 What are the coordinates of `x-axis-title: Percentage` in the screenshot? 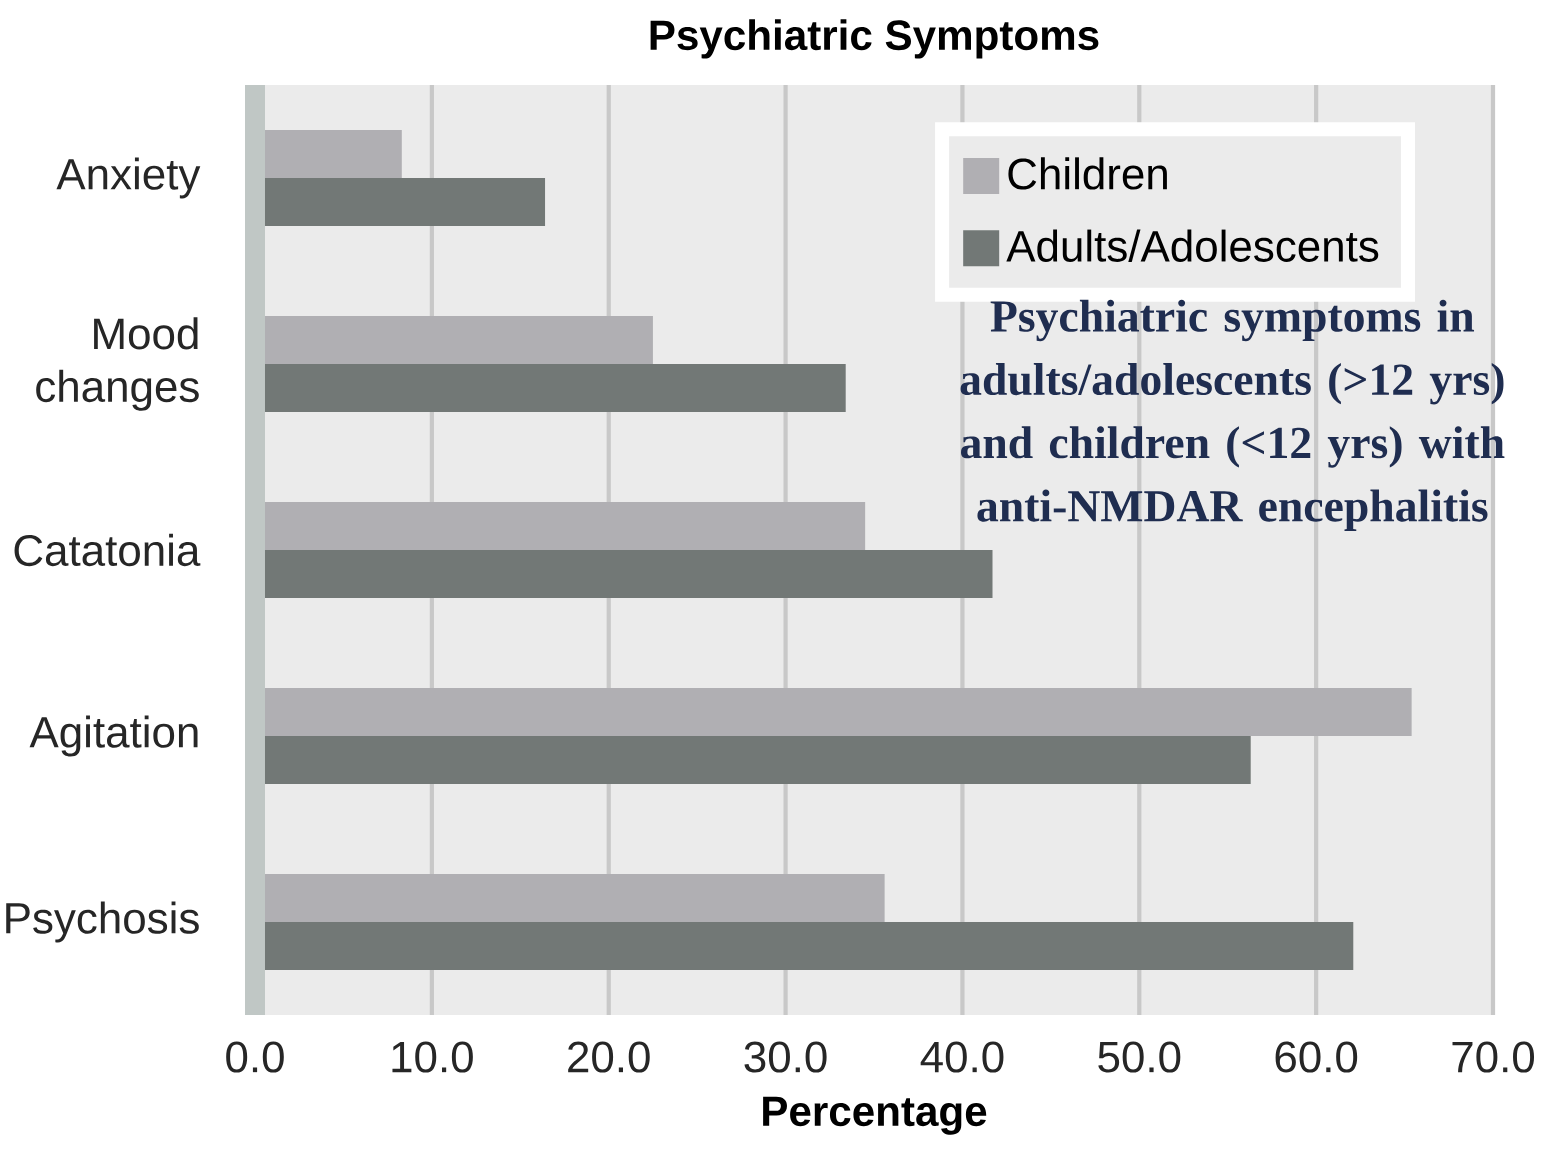 It's located at (875, 1115).